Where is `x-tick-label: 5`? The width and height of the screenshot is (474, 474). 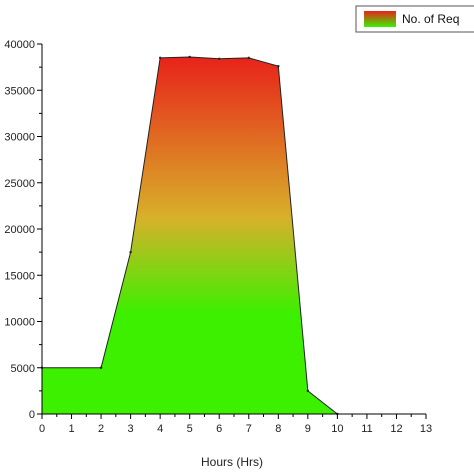 x-tick-label: 5 is located at coordinates (190, 429).